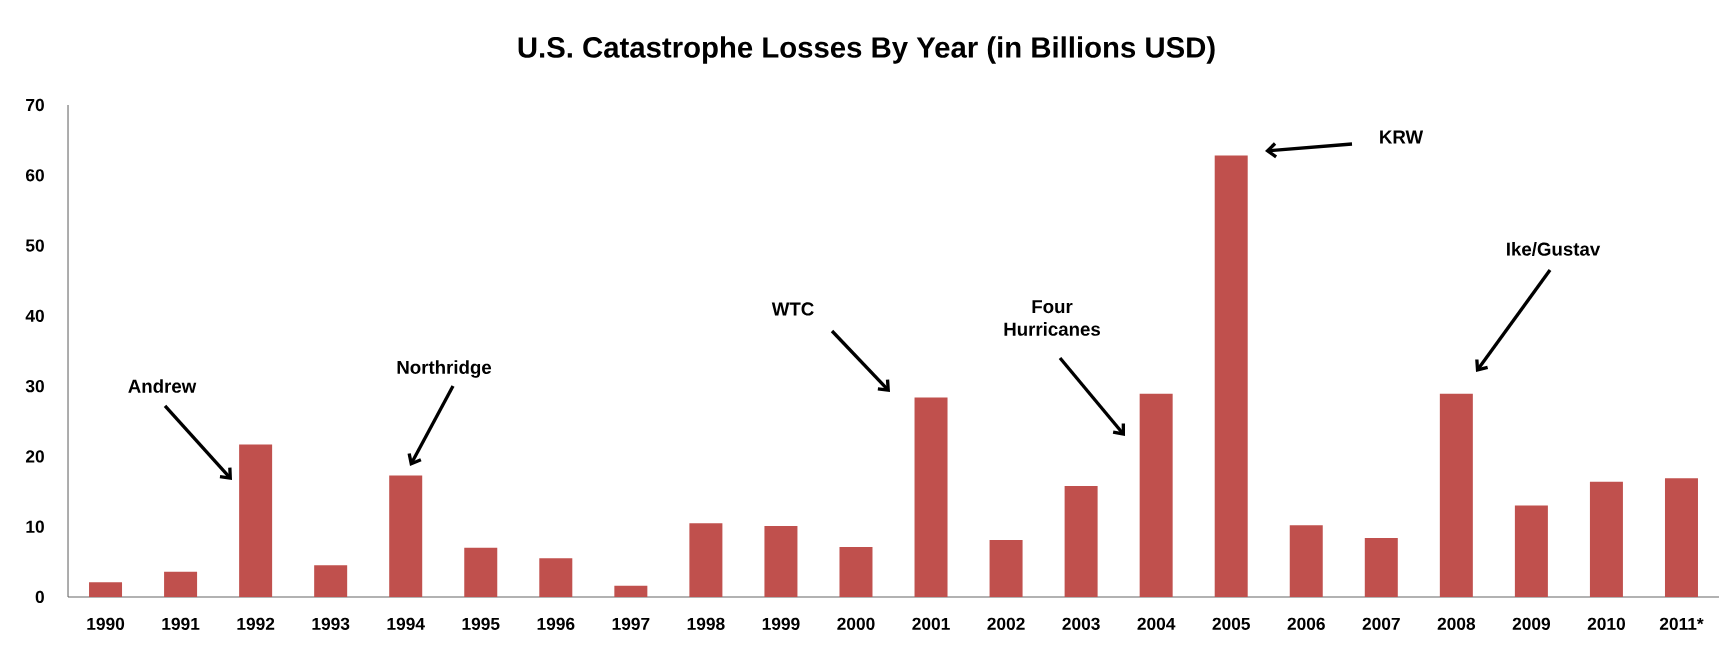 The height and width of the screenshot is (659, 1733). What do you see at coordinates (406, 623) in the screenshot?
I see `x-tick-label: 1994` at bounding box center [406, 623].